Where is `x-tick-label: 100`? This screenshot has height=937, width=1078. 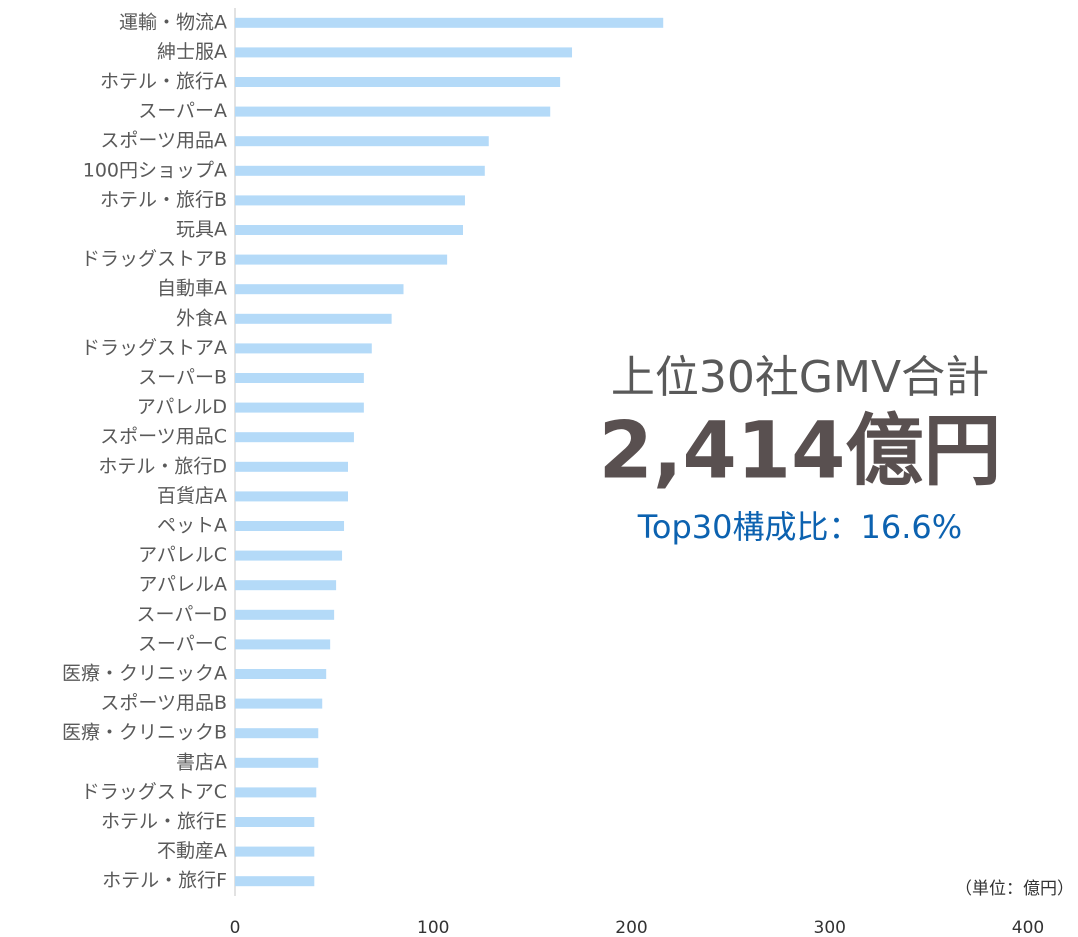 x-tick-label: 100 is located at coordinates (433, 927).